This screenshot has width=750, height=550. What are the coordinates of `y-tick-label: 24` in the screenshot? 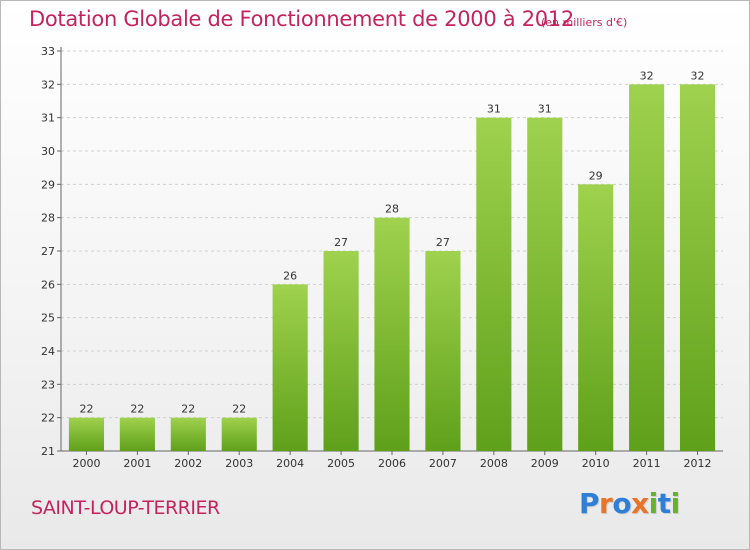 It's located at (48, 351).